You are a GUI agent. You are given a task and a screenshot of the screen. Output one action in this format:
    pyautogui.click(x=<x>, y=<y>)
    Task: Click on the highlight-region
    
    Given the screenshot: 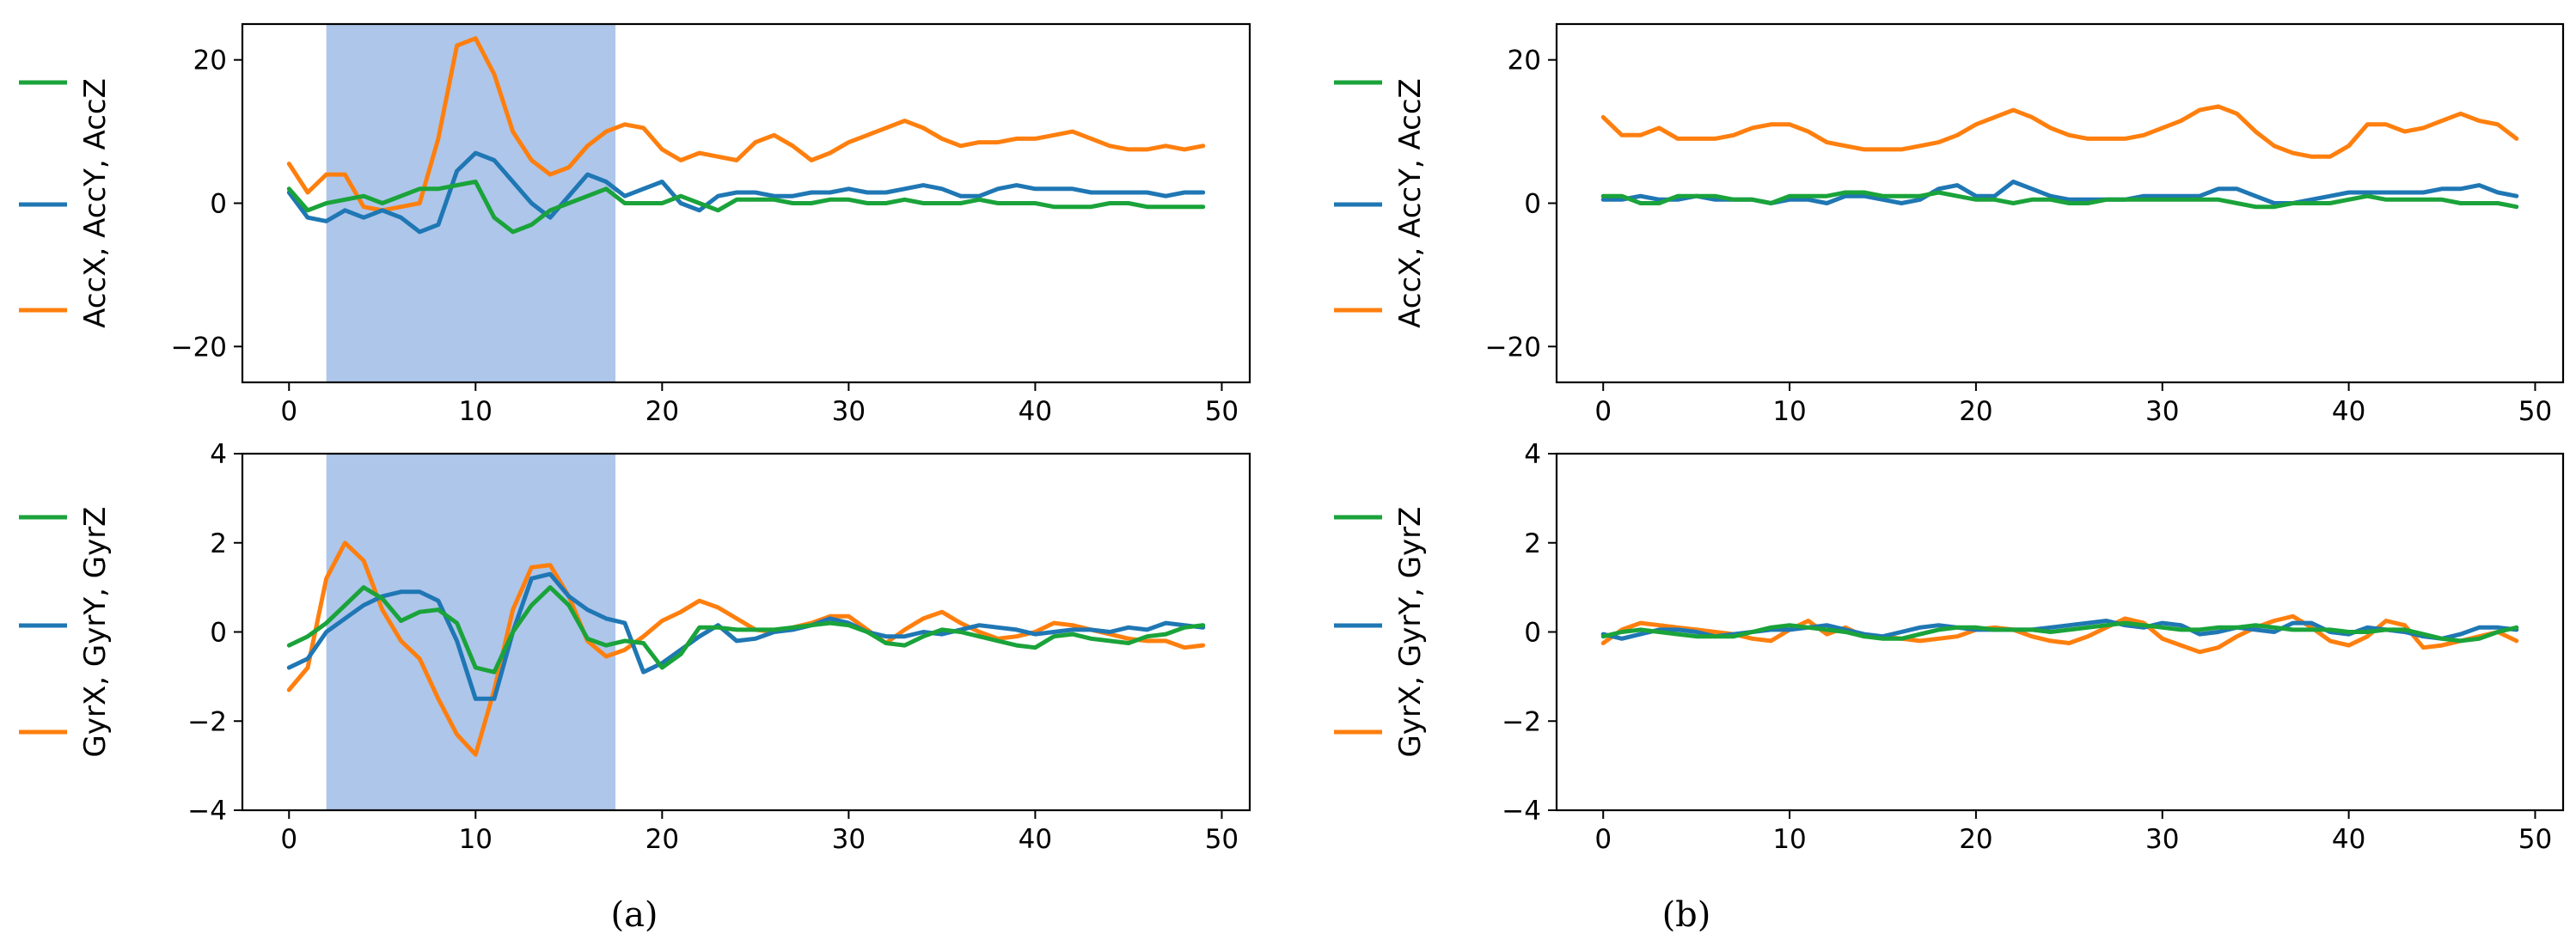 What is the action you would take?
    pyautogui.click(x=471, y=632)
    